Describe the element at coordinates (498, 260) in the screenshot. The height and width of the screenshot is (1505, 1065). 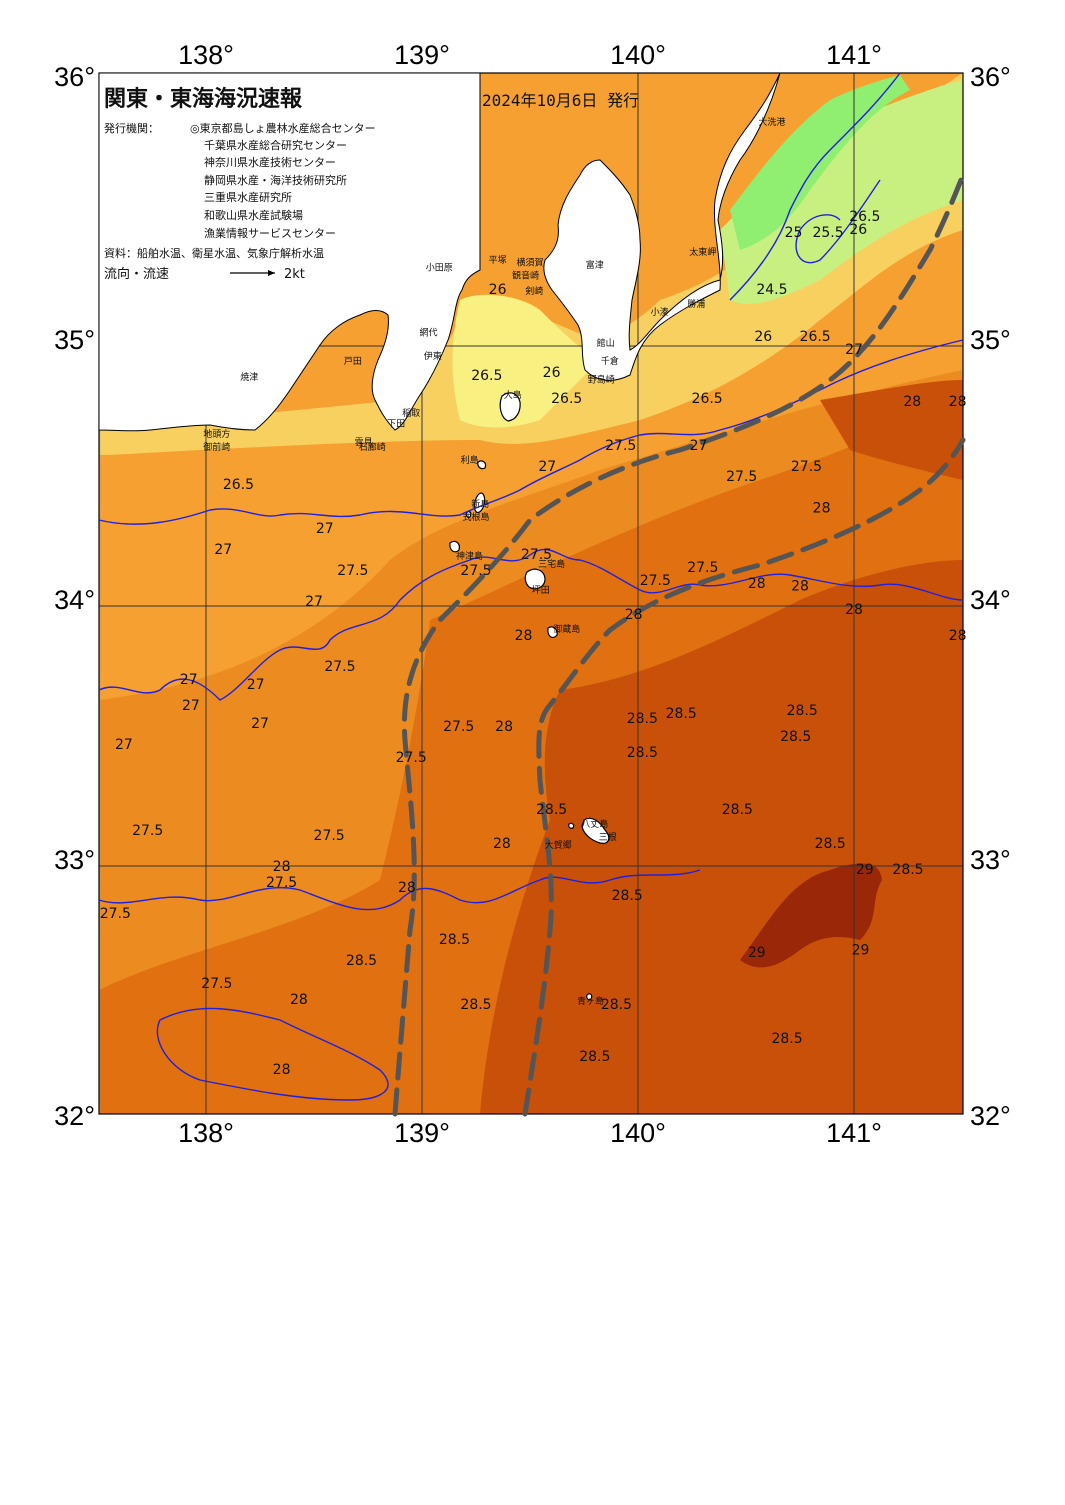
I see `place-name-label: 平塚` at that location.